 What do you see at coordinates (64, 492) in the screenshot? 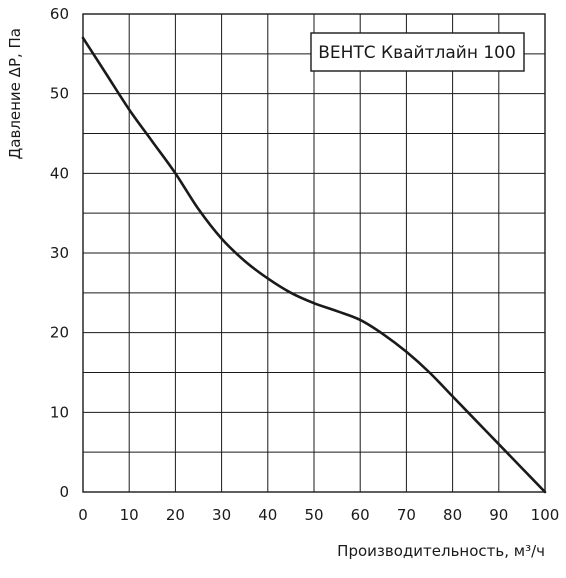
I see `y-tick-label: 0` at bounding box center [64, 492].